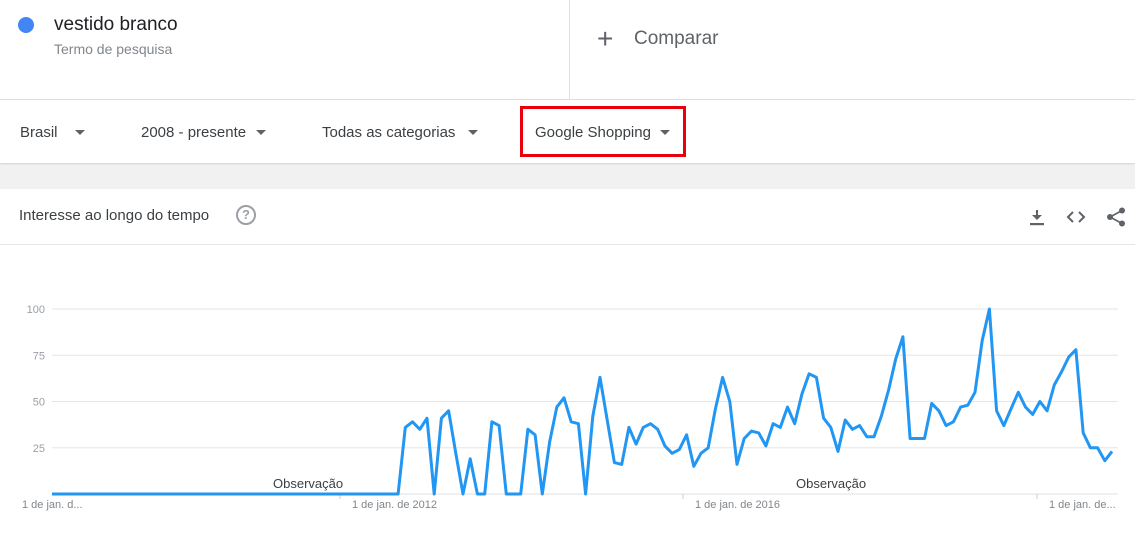  I want to click on compare-label: Comparar, so click(676, 38).